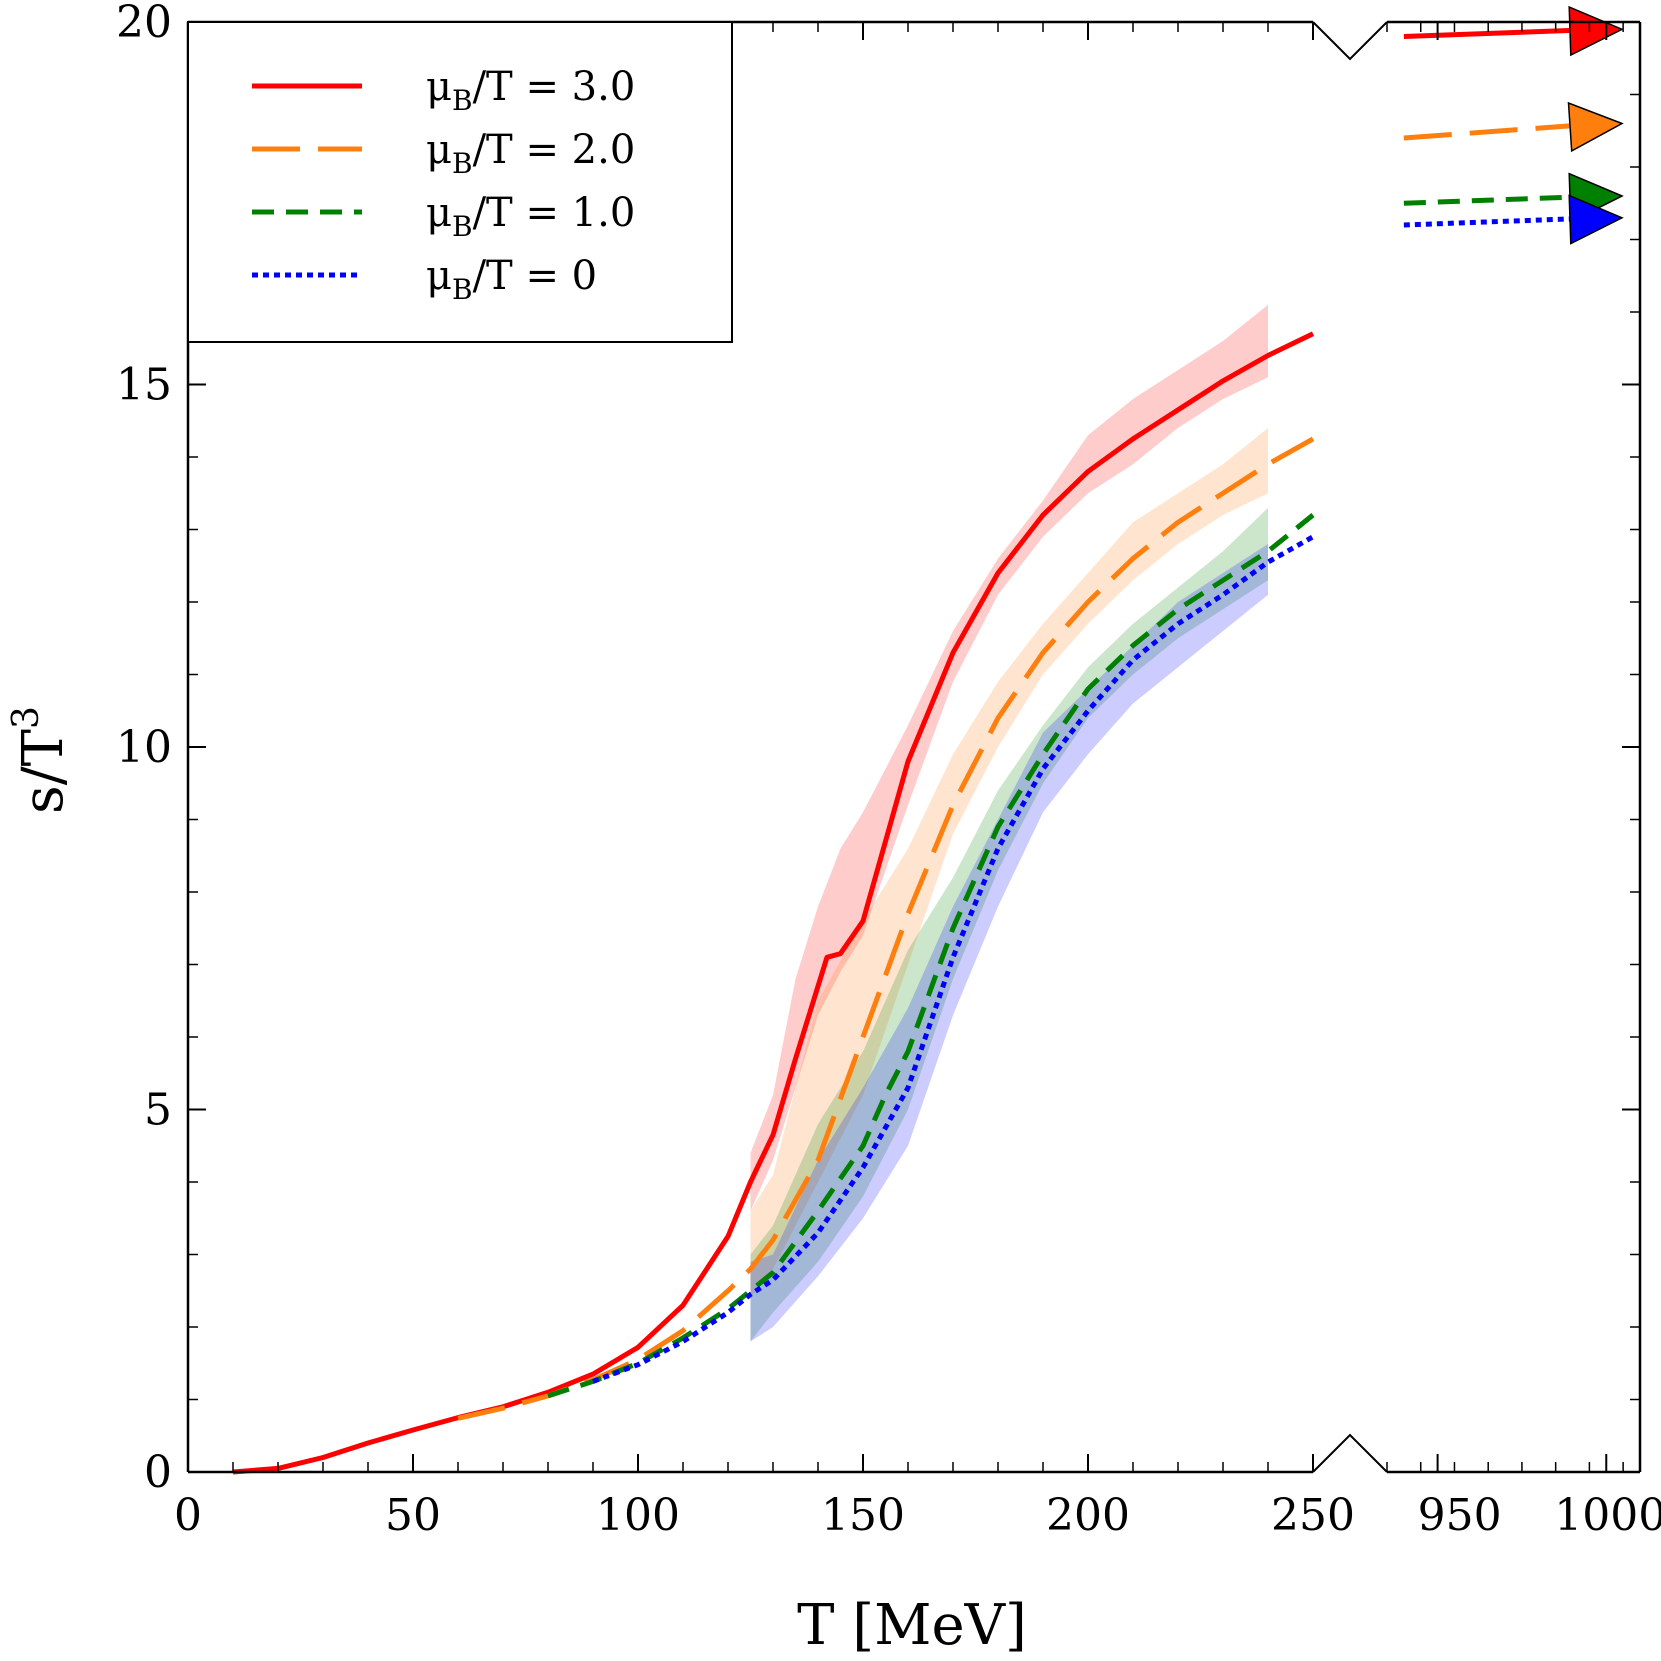 The height and width of the screenshot is (1661, 1661). I want to click on y-axis-title-sup: 3, so click(26, 717).